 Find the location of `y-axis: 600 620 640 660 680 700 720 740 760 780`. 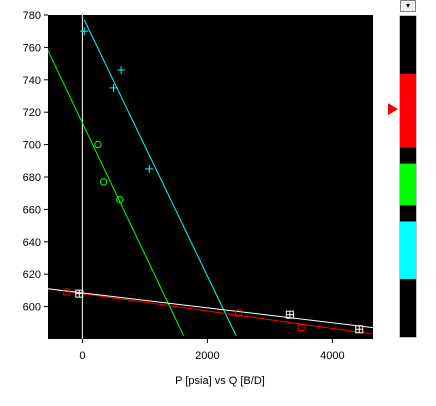

y-axis: 600 620 640 660 680 700 720 740 760 780 is located at coordinates (35, 162).